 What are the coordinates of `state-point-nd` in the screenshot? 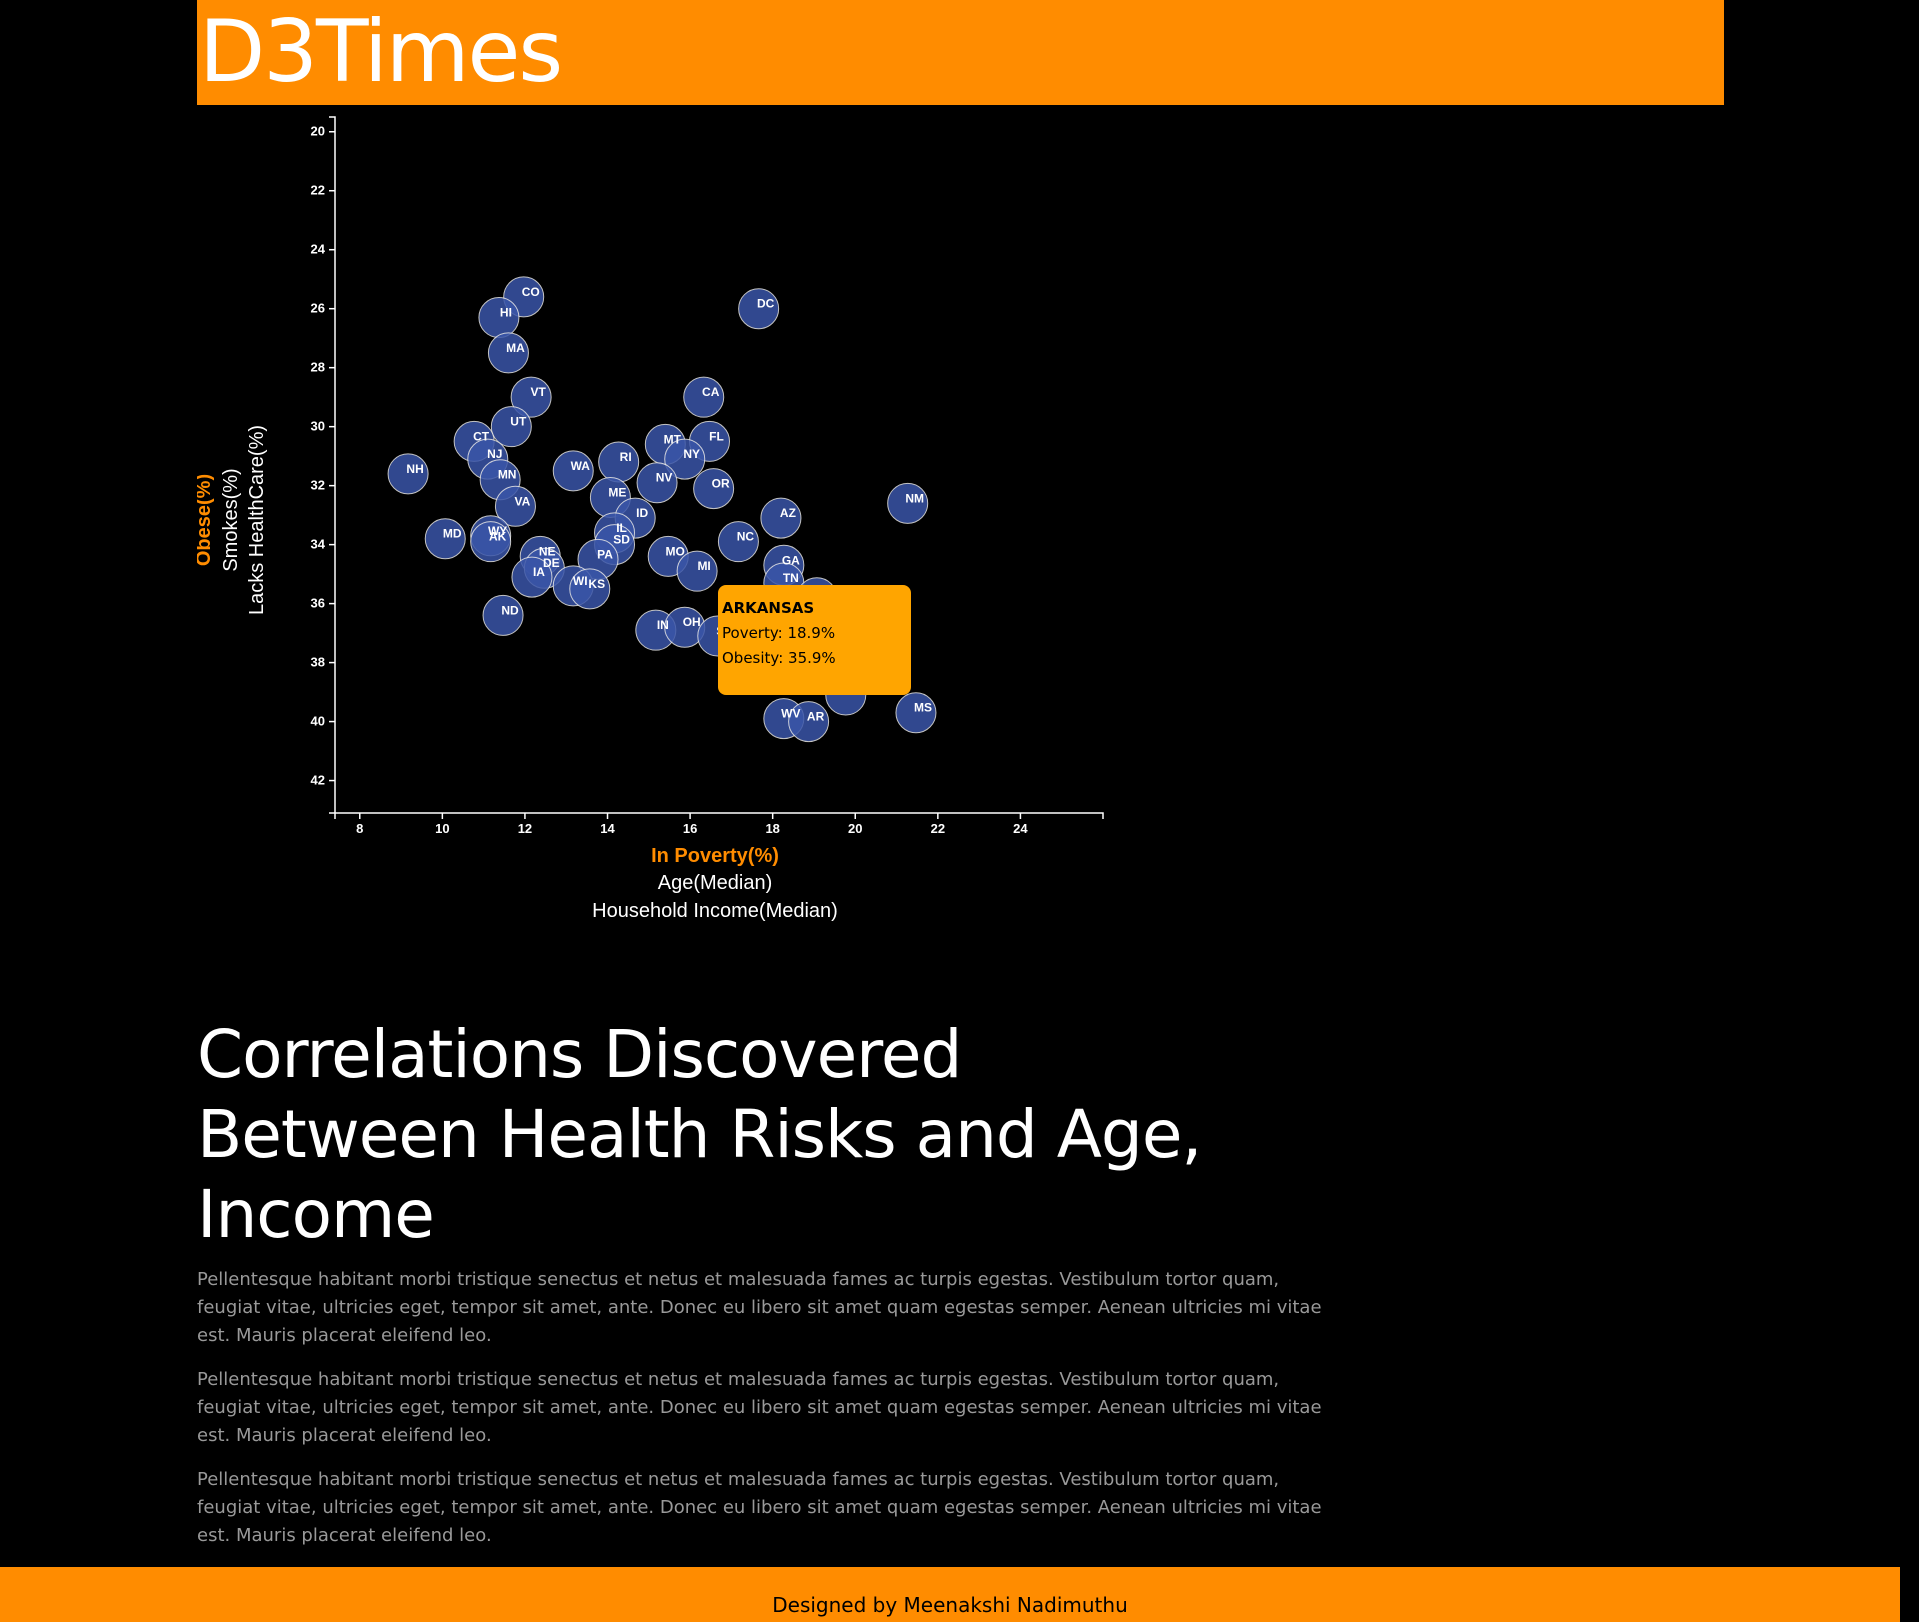 It's located at (503, 615).